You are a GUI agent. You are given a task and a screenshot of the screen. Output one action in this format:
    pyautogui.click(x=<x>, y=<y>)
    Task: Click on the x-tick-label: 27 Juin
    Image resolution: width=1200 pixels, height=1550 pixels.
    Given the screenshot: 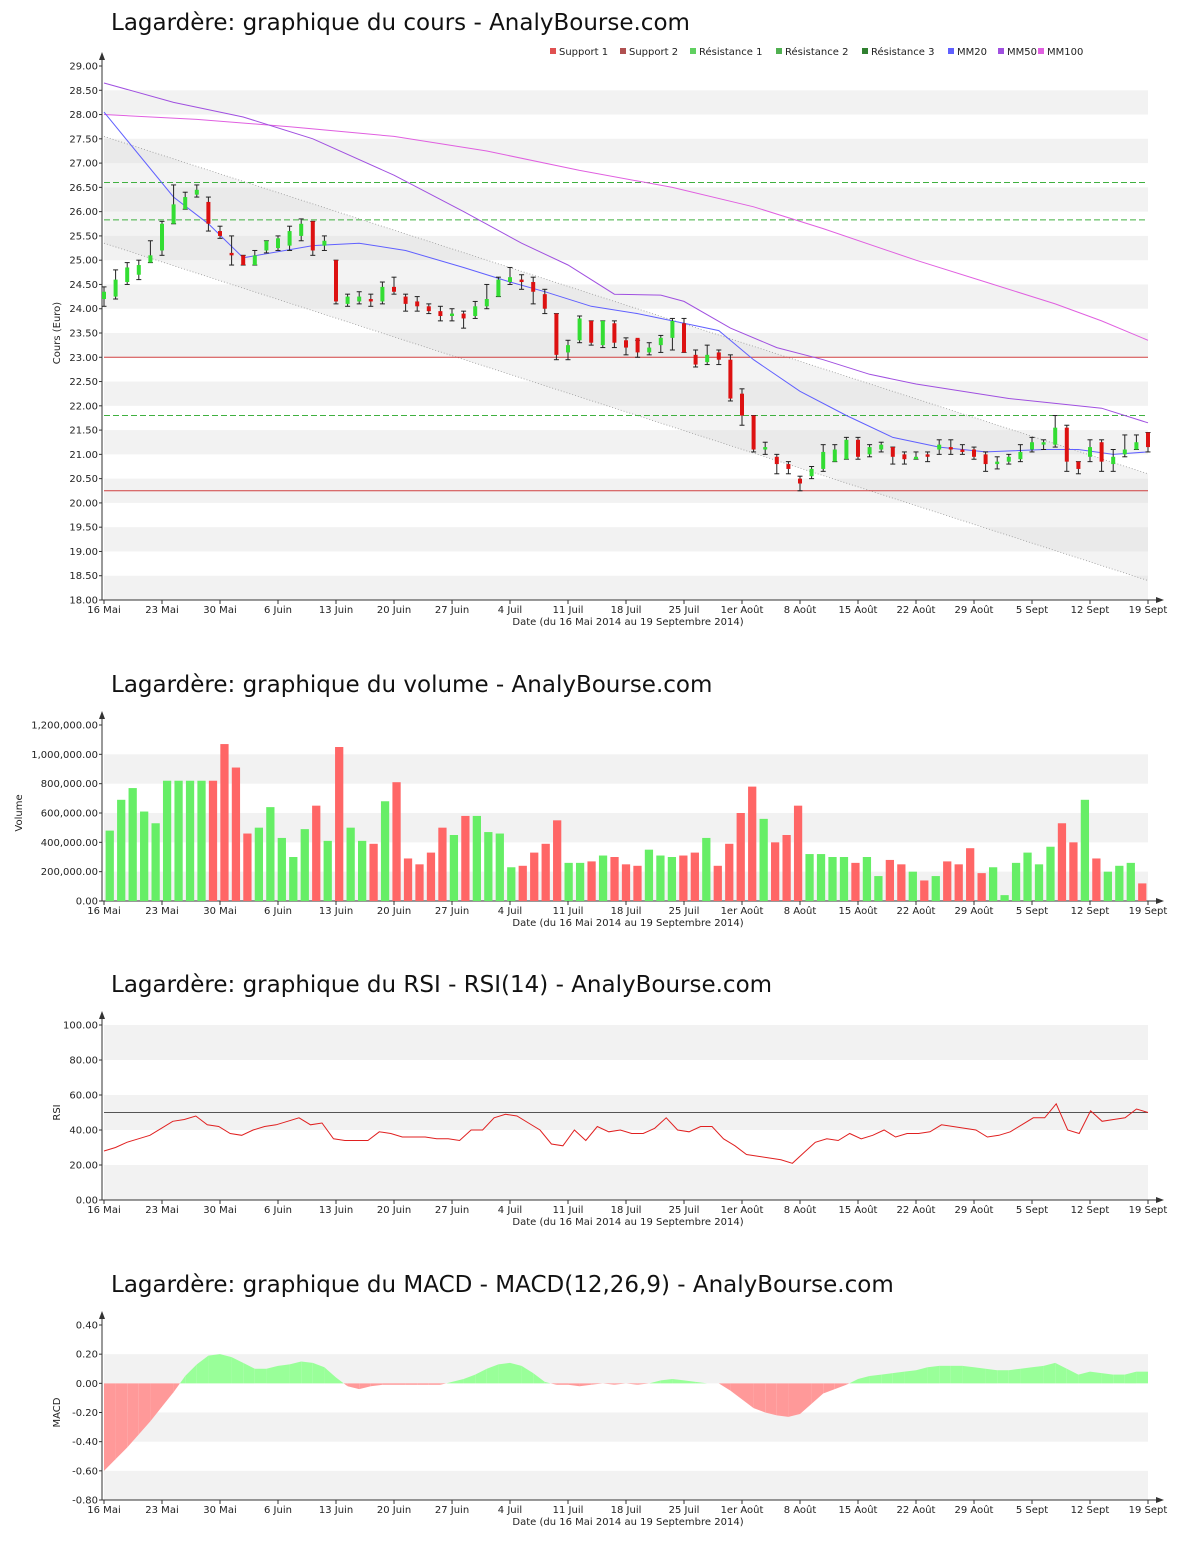 What is the action you would take?
    pyautogui.click(x=452, y=1510)
    